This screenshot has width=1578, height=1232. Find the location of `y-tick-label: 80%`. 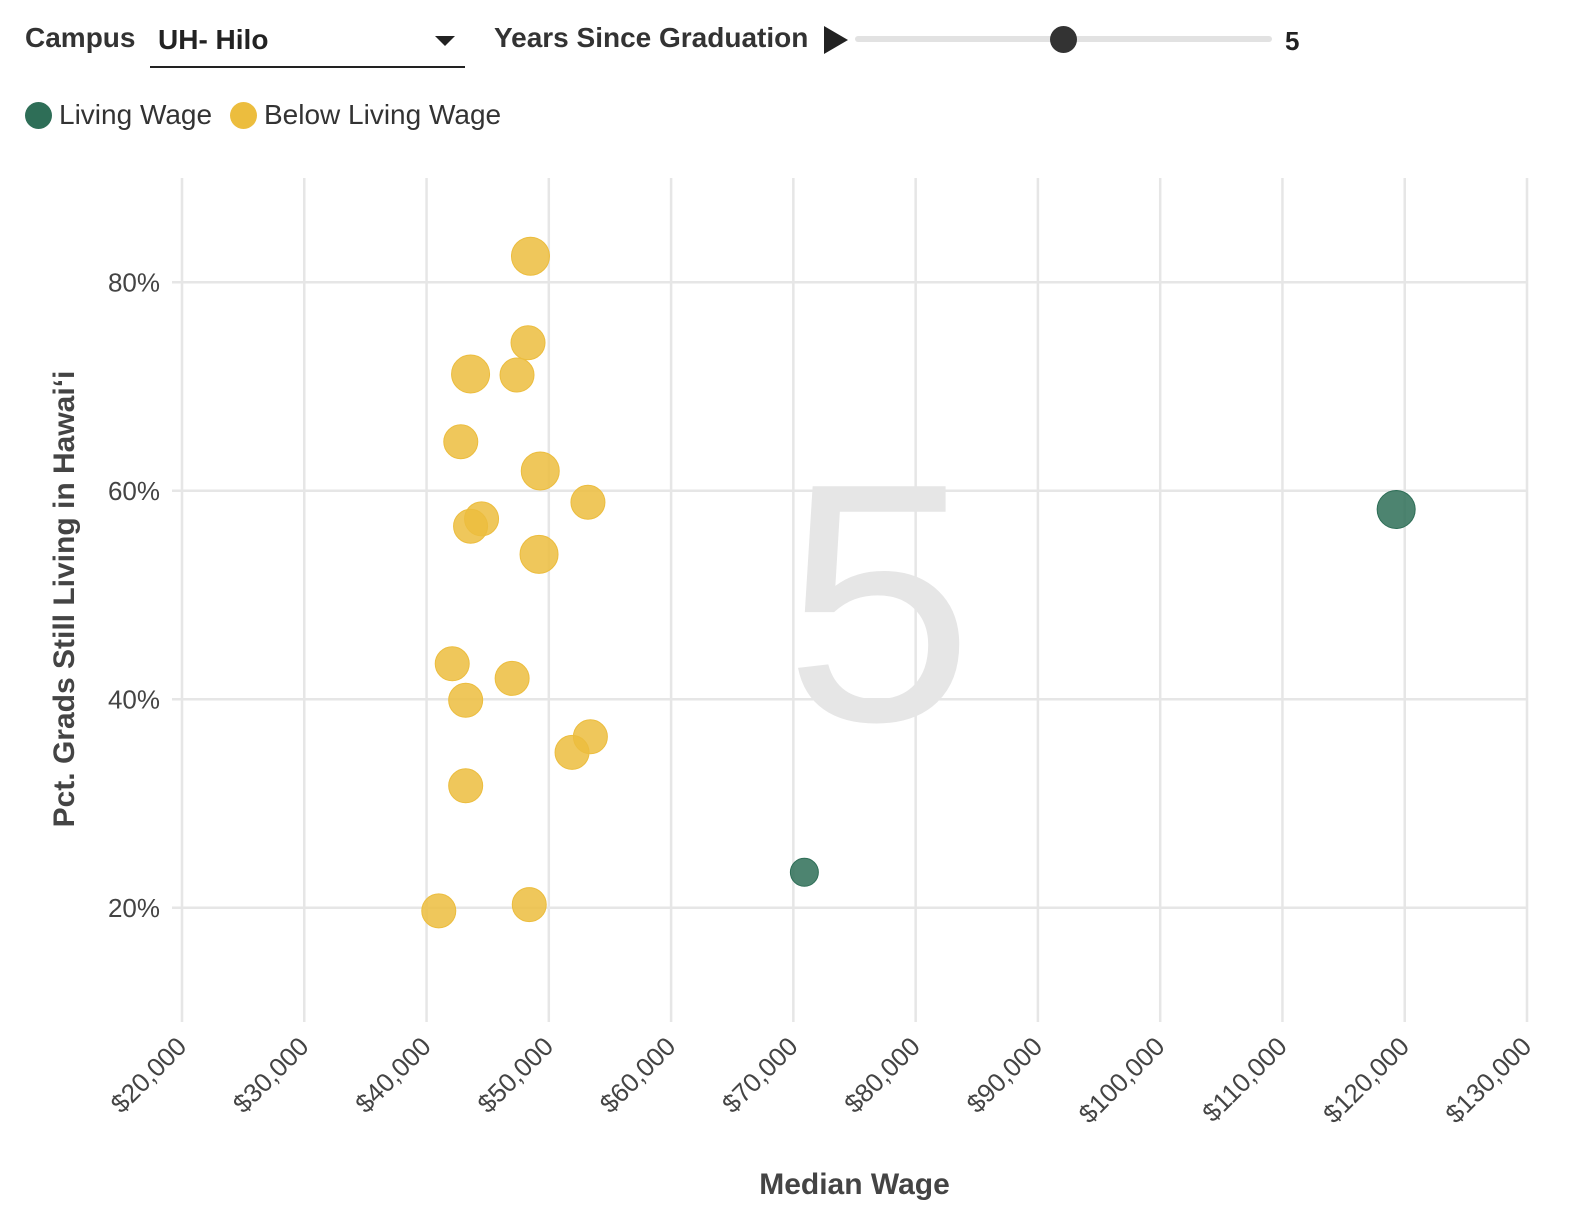

y-tick-label: 80% is located at coordinates (134, 282).